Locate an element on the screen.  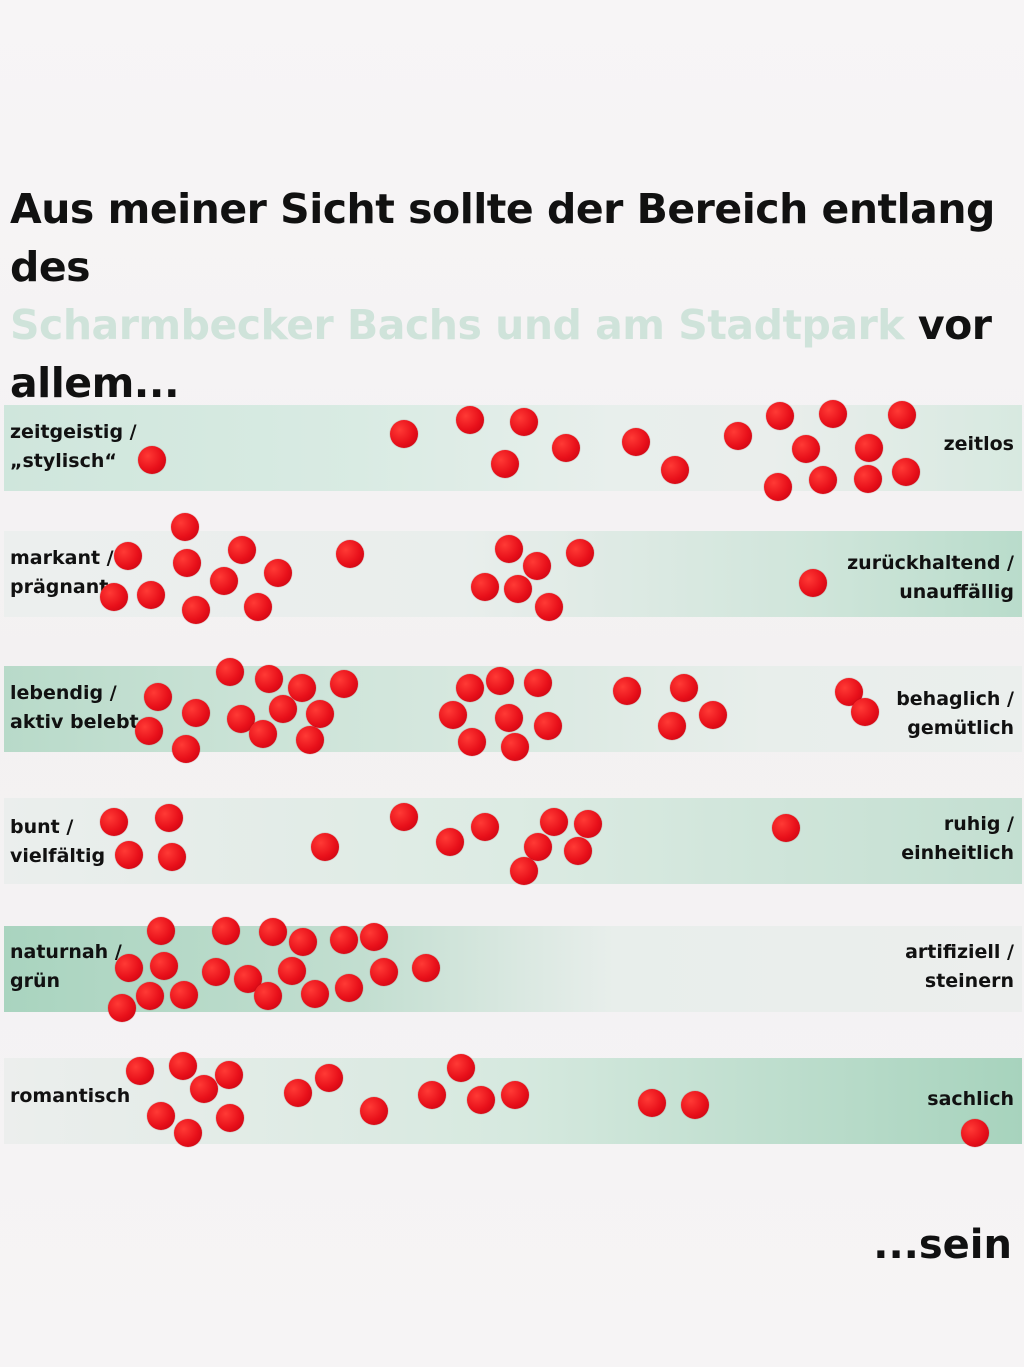
scale-4-left-label: bunt / vielfältig is located at coordinates (57, 842).